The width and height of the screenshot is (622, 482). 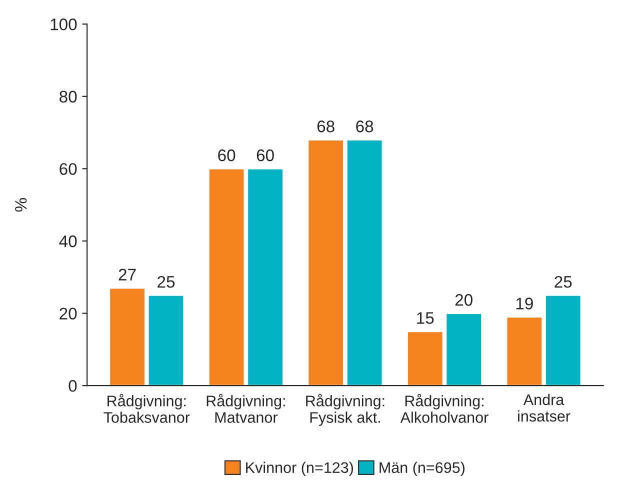 What do you see at coordinates (68, 96) in the screenshot?
I see `y-tick-label: 80` at bounding box center [68, 96].